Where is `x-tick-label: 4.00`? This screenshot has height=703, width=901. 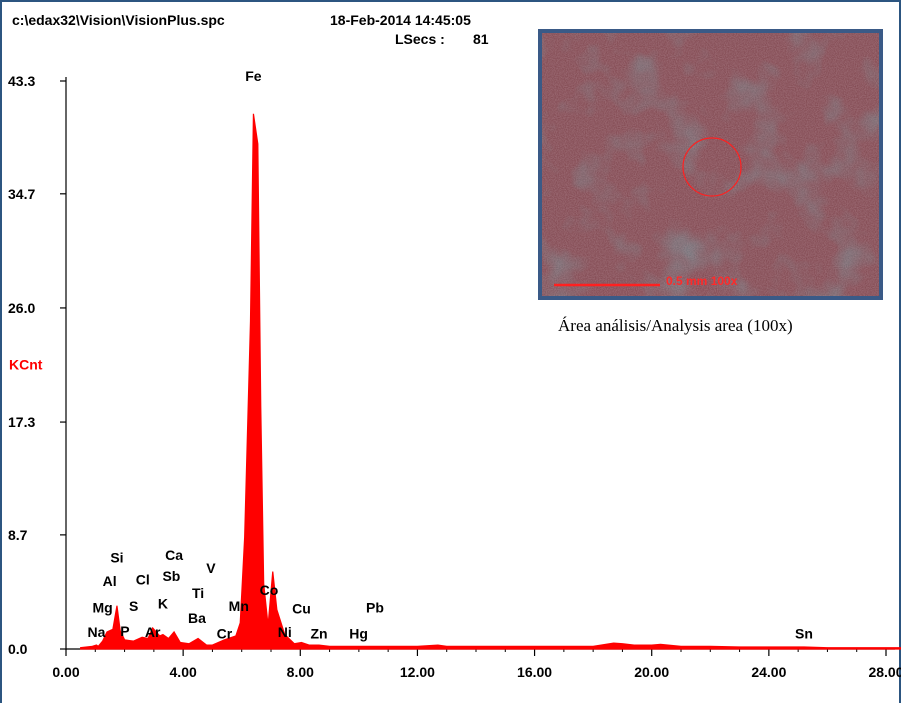
x-tick-label: 4.00 is located at coordinates (183, 672).